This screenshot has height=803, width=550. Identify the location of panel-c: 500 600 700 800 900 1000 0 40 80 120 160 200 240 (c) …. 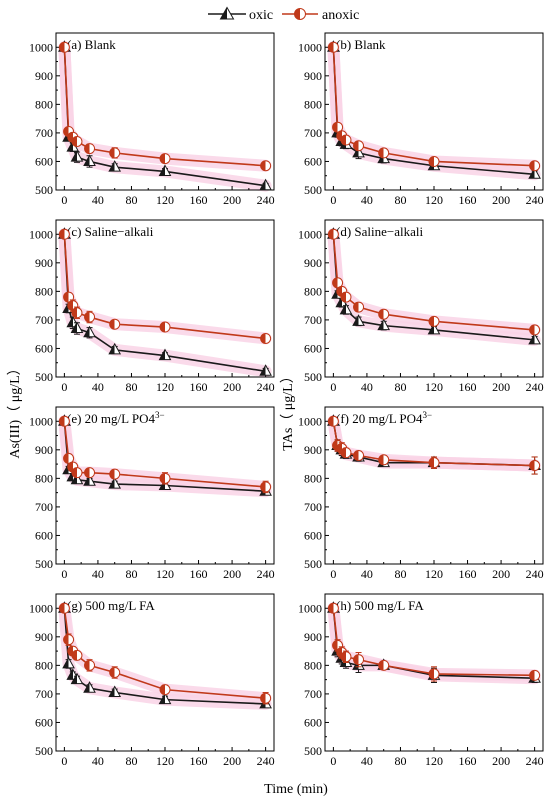
(152, 306).